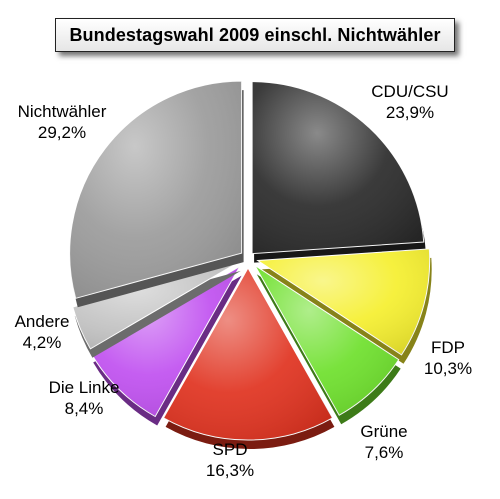 This screenshot has height=499, width=500. Describe the element at coordinates (410, 112) in the screenshot. I see `slice-label-value: 23,9%` at that location.